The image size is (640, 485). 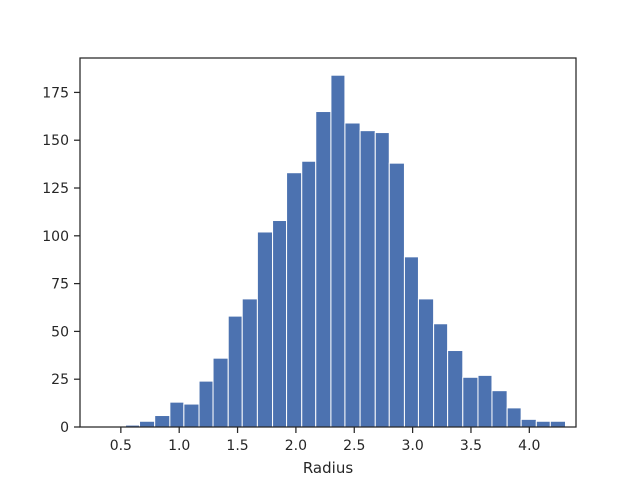 What do you see at coordinates (60, 332) in the screenshot?
I see `y-tick-label: 50` at bounding box center [60, 332].